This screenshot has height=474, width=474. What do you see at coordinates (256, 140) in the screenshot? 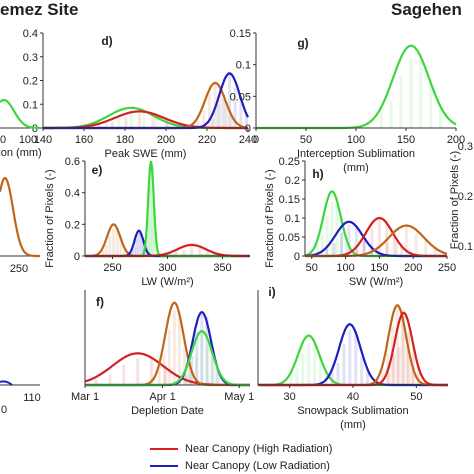
I see `panel-g-x-tick-label: 0` at bounding box center [256, 140].